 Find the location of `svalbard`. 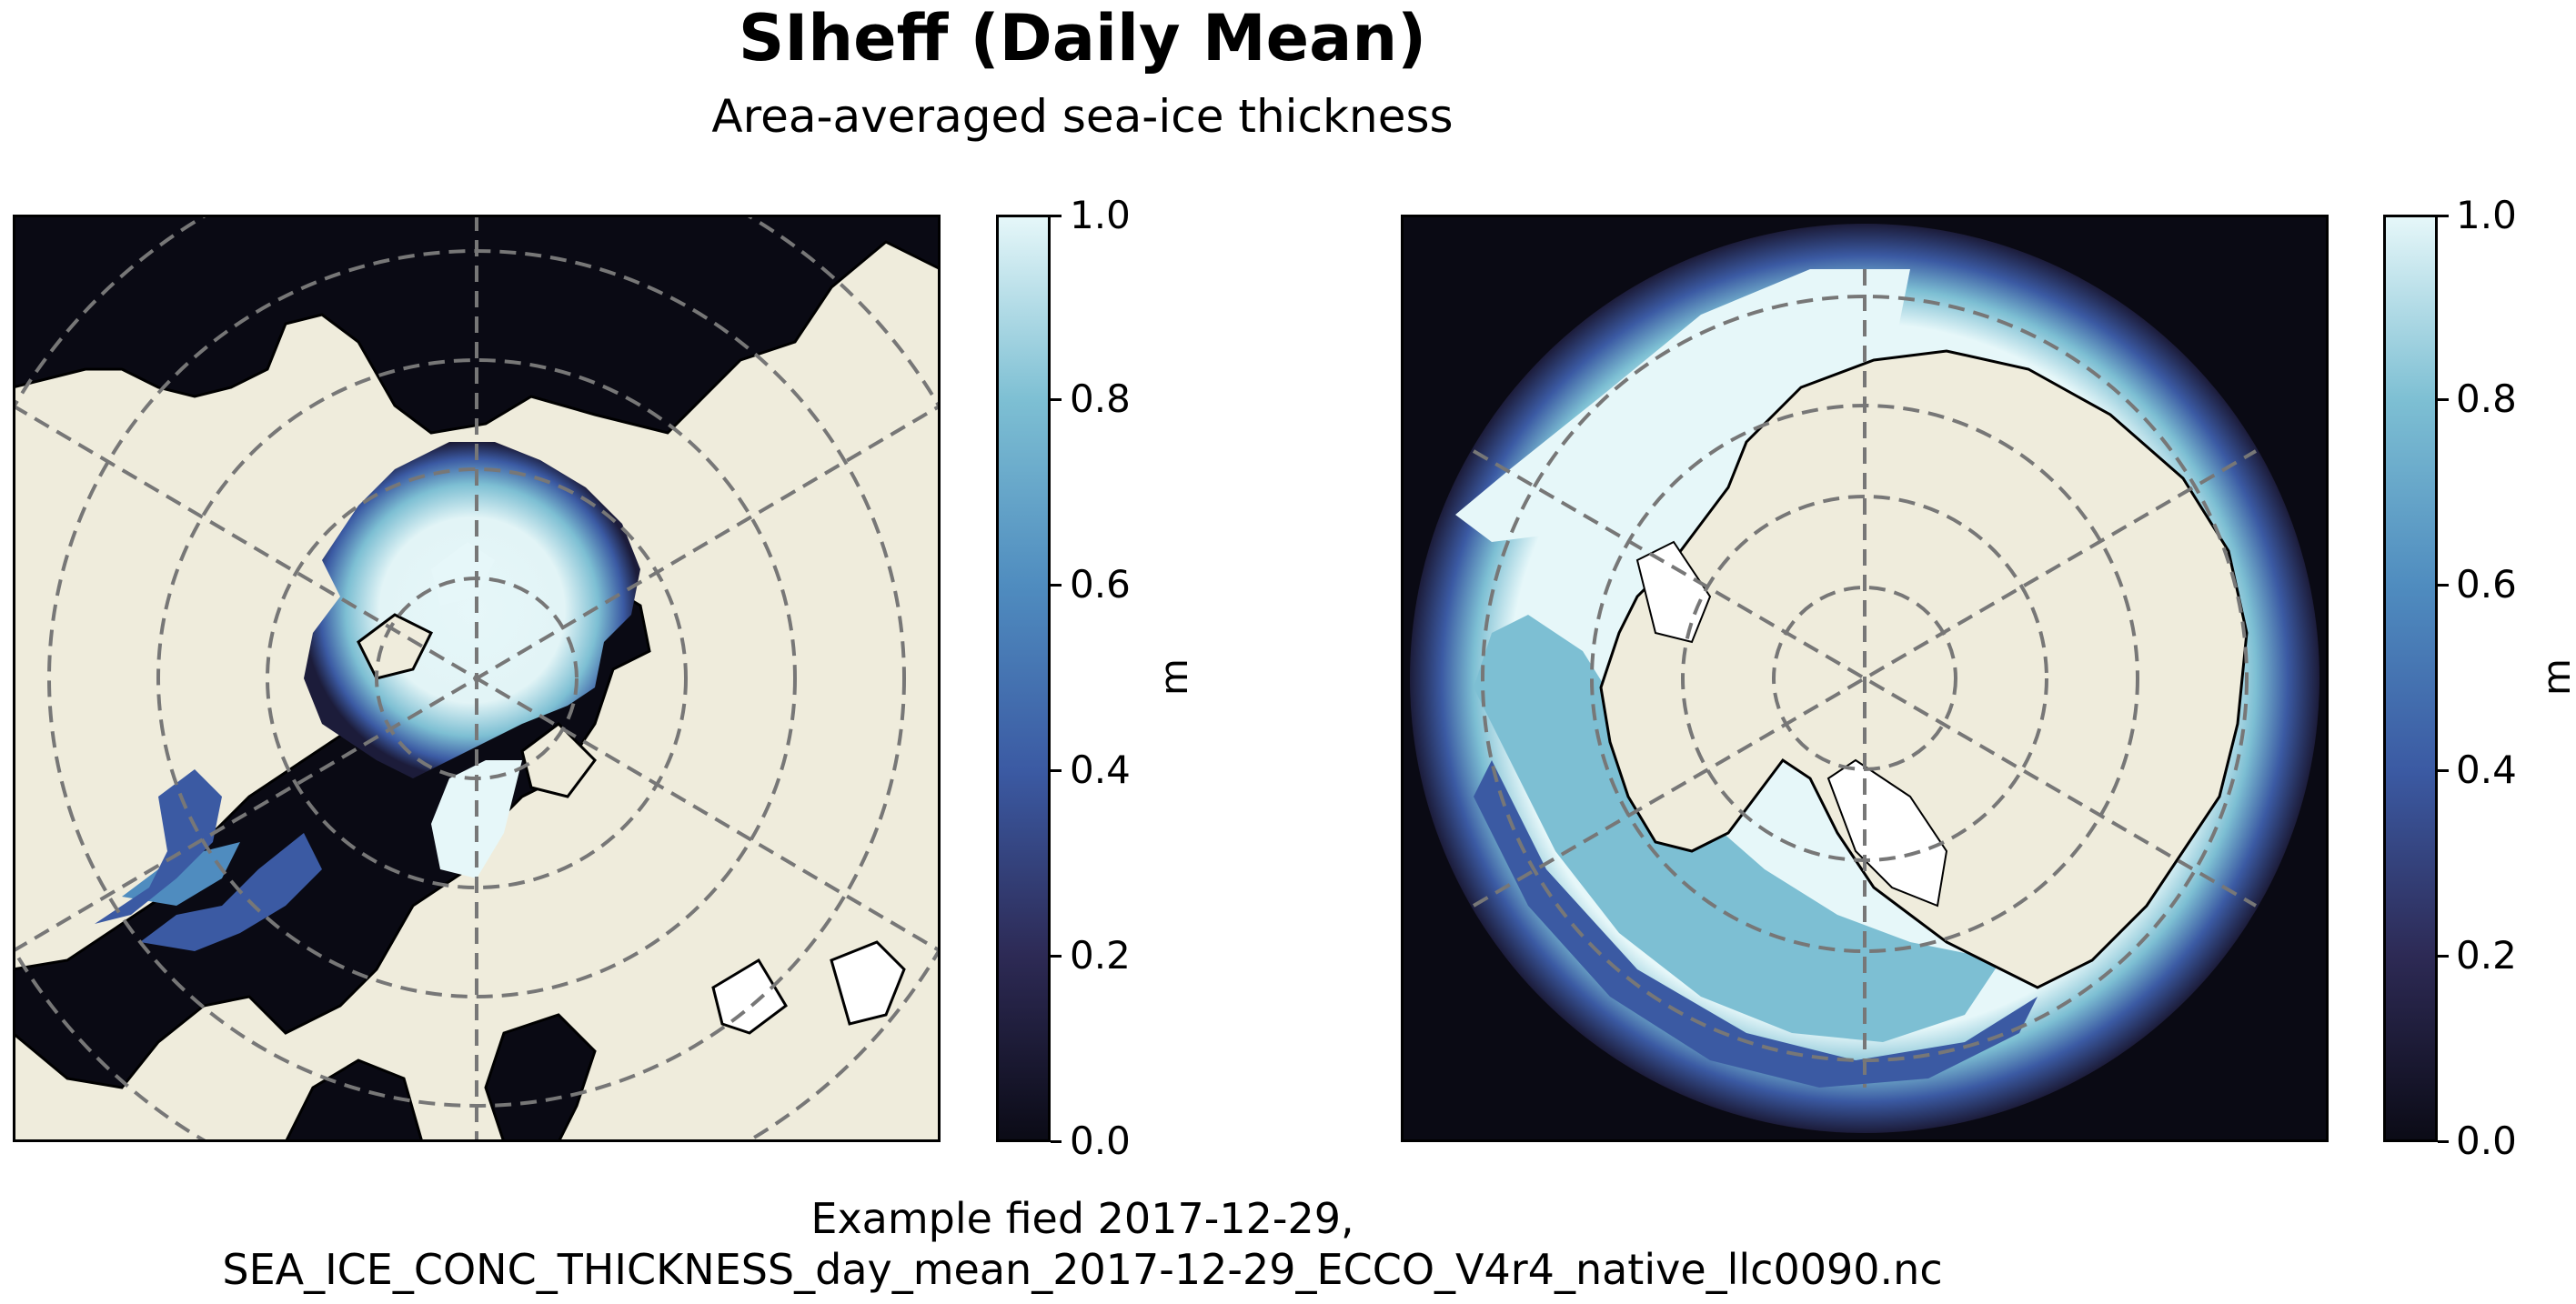

svalbard is located at coordinates (558, 760).